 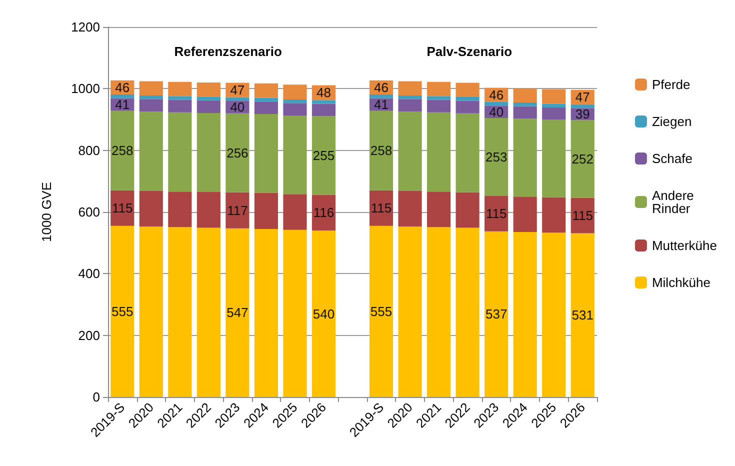 I want to click on data-label: 256, so click(x=237, y=152).